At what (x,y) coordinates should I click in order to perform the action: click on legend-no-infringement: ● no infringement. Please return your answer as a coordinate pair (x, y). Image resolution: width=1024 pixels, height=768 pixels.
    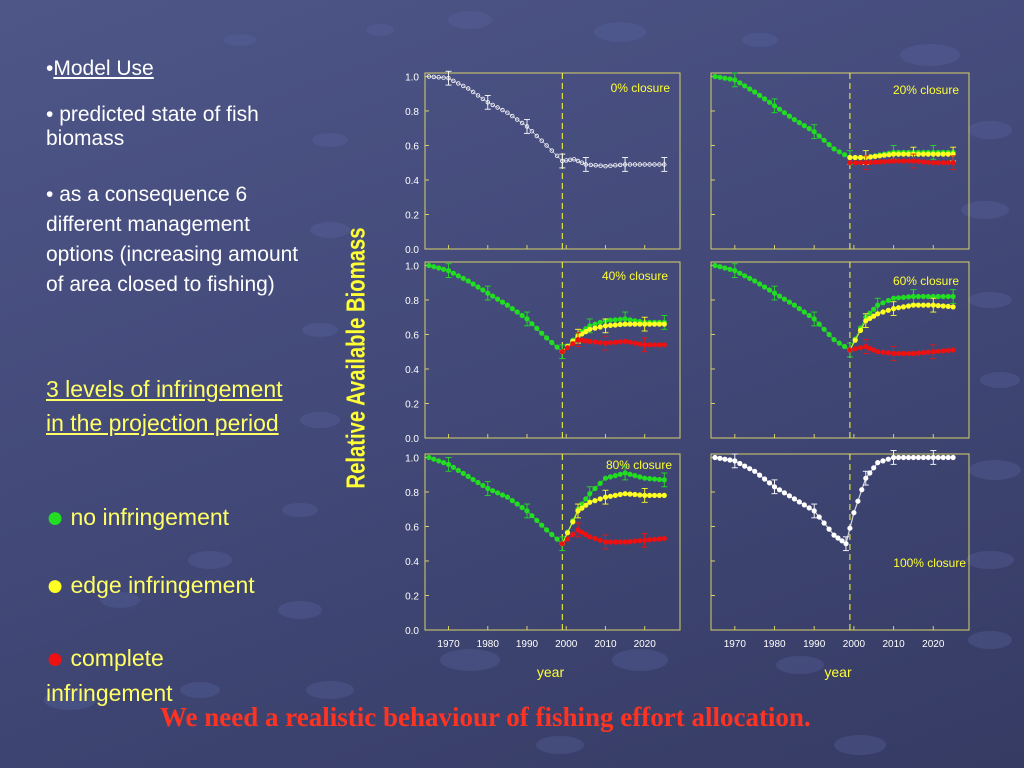
    Looking at the image, I should click on (138, 517).